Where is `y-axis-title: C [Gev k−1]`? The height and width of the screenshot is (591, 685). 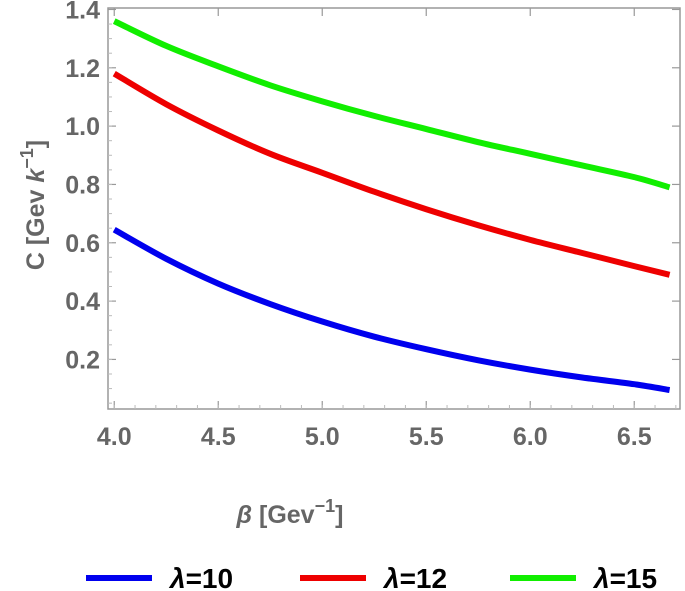
y-axis-title: C [Gev k−1] is located at coordinates (33, 205).